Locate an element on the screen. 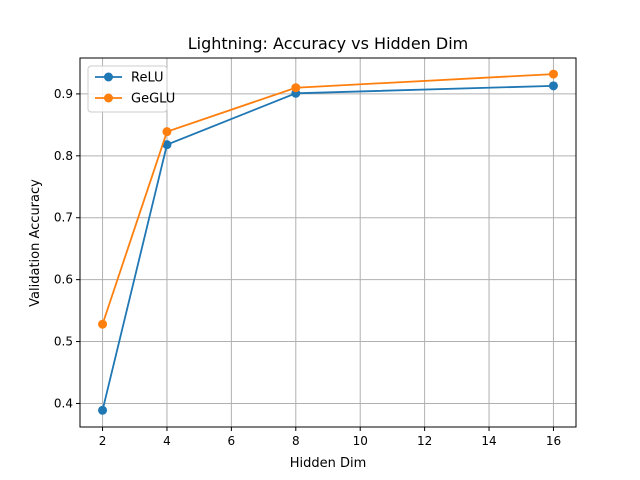 The image size is (640, 480). x-tick-label: 14 is located at coordinates (488, 441).